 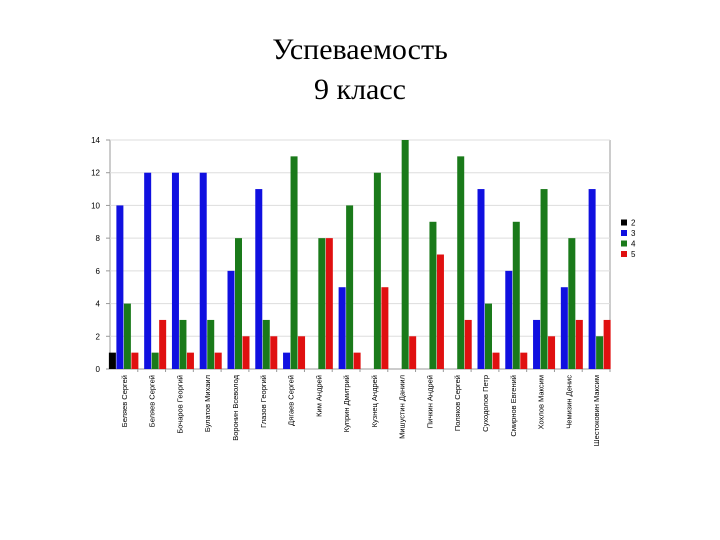 I want to click on x-tick-label: Чемизин Денис, so click(x=568, y=402).